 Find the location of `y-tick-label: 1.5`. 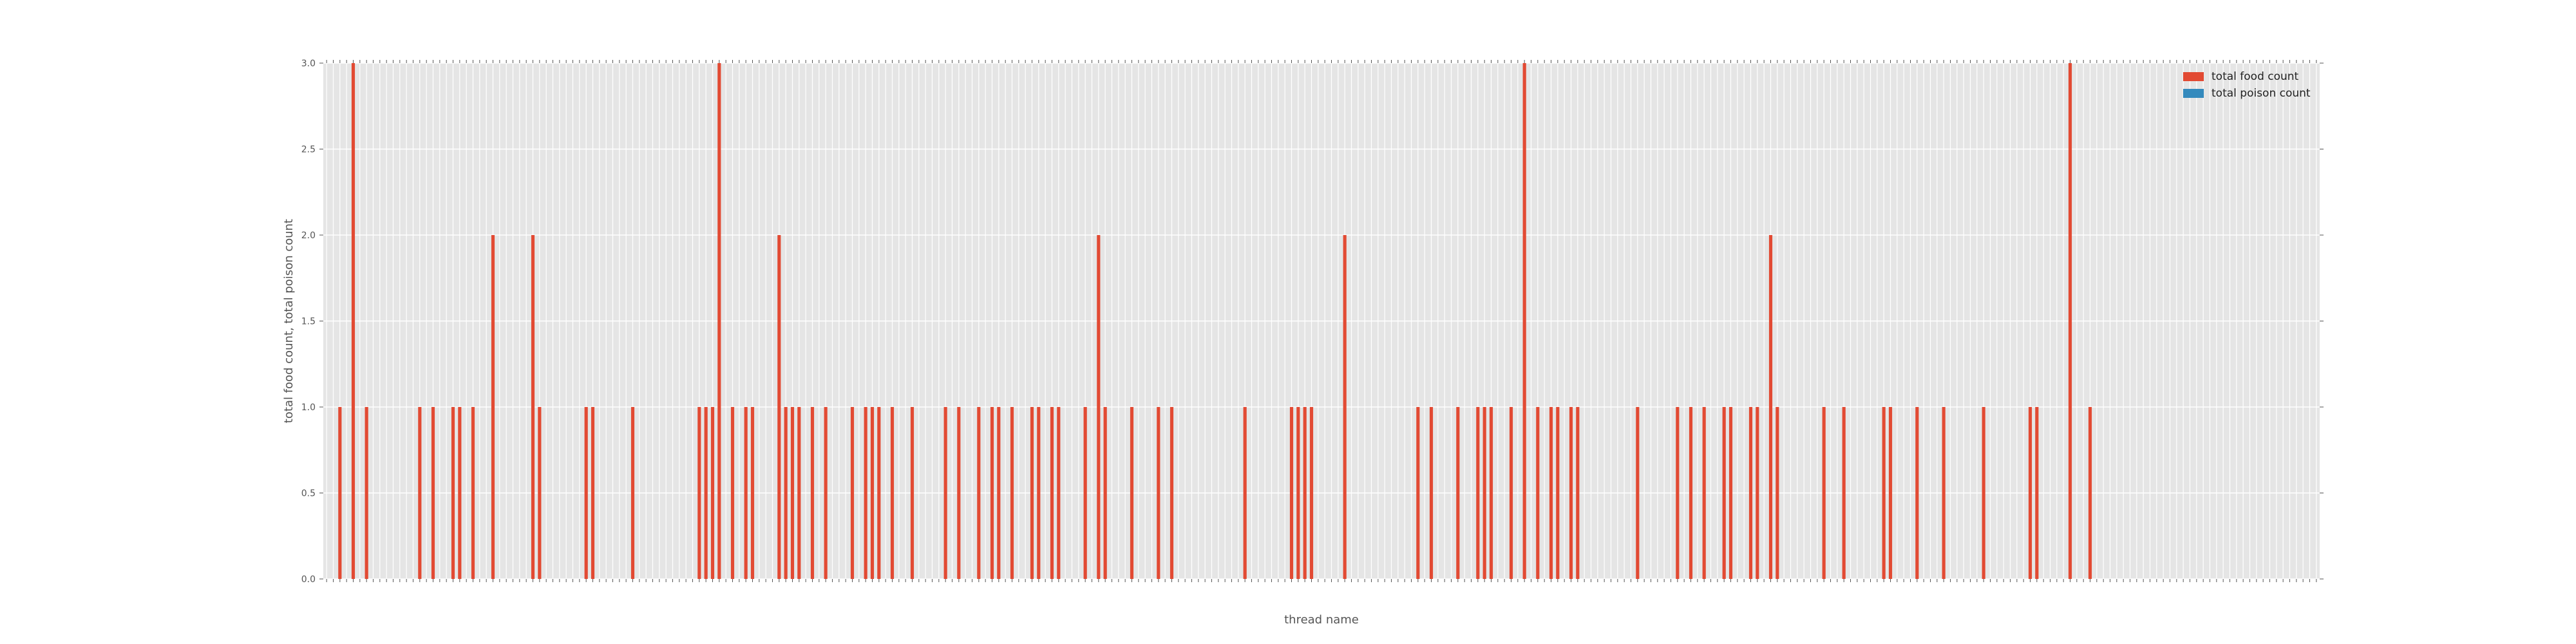

y-tick-label: 1.5 is located at coordinates (309, 322).